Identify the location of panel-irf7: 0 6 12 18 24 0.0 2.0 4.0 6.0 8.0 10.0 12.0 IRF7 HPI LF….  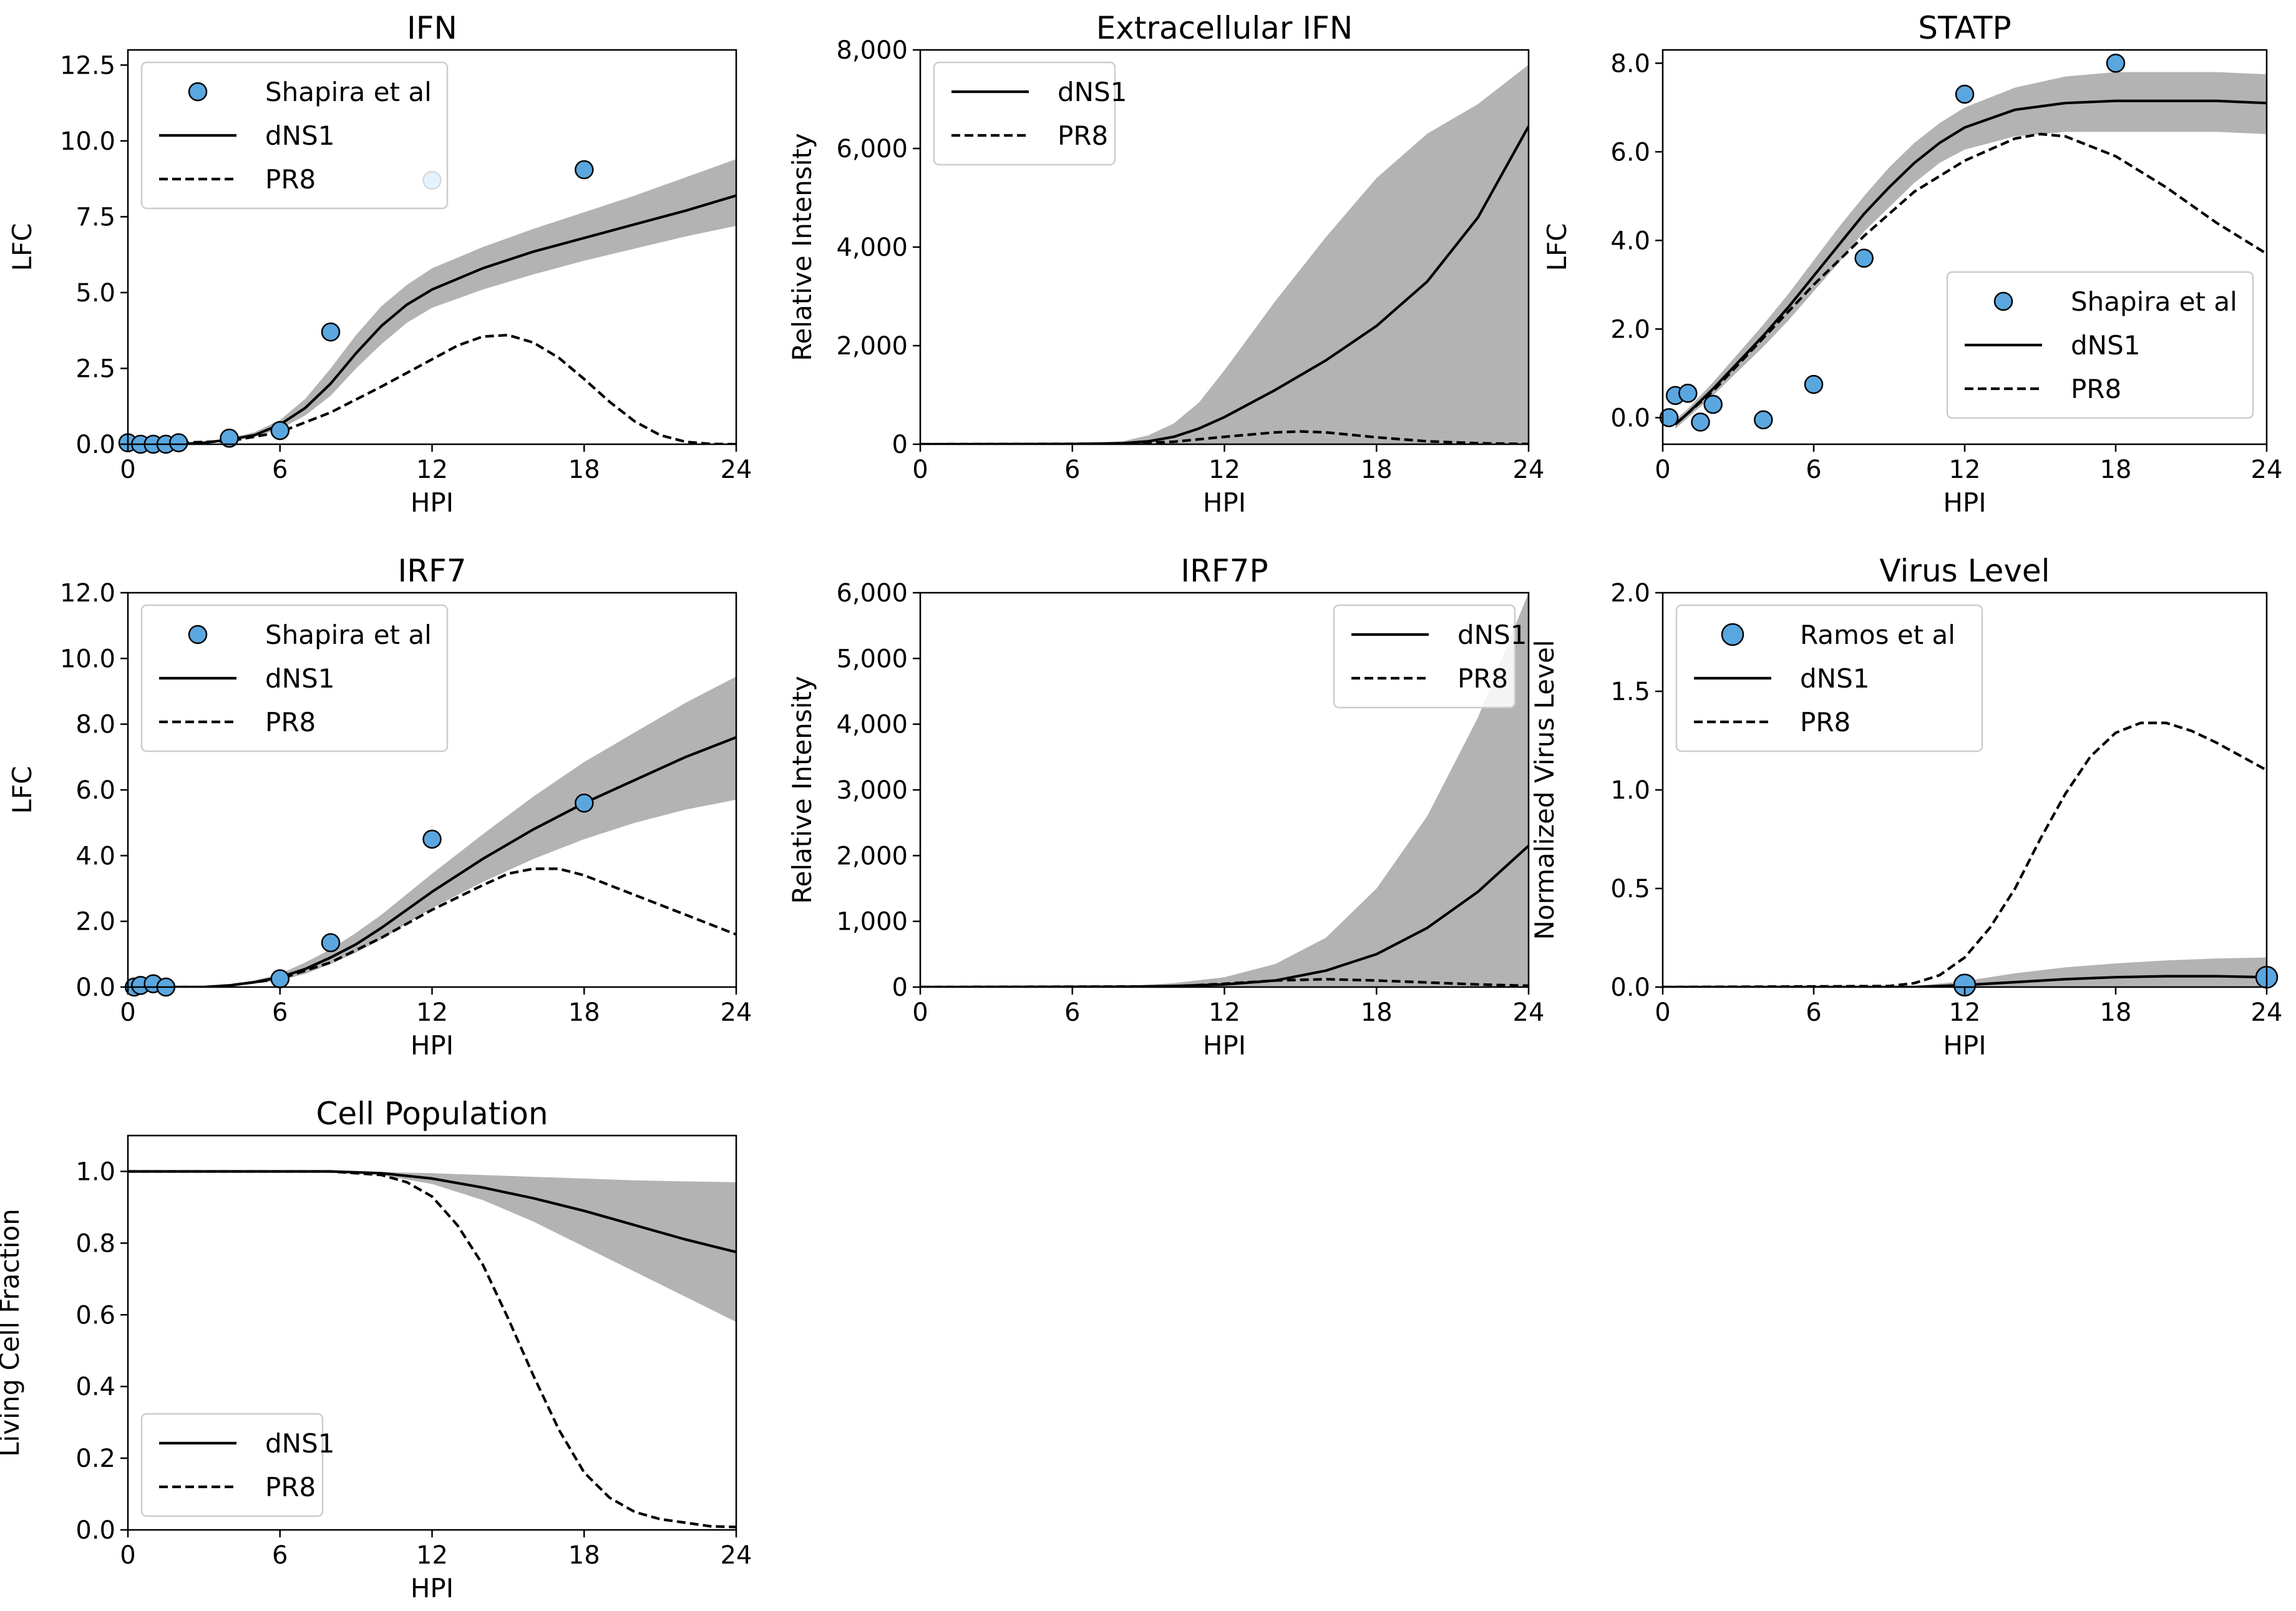
(379, 807).